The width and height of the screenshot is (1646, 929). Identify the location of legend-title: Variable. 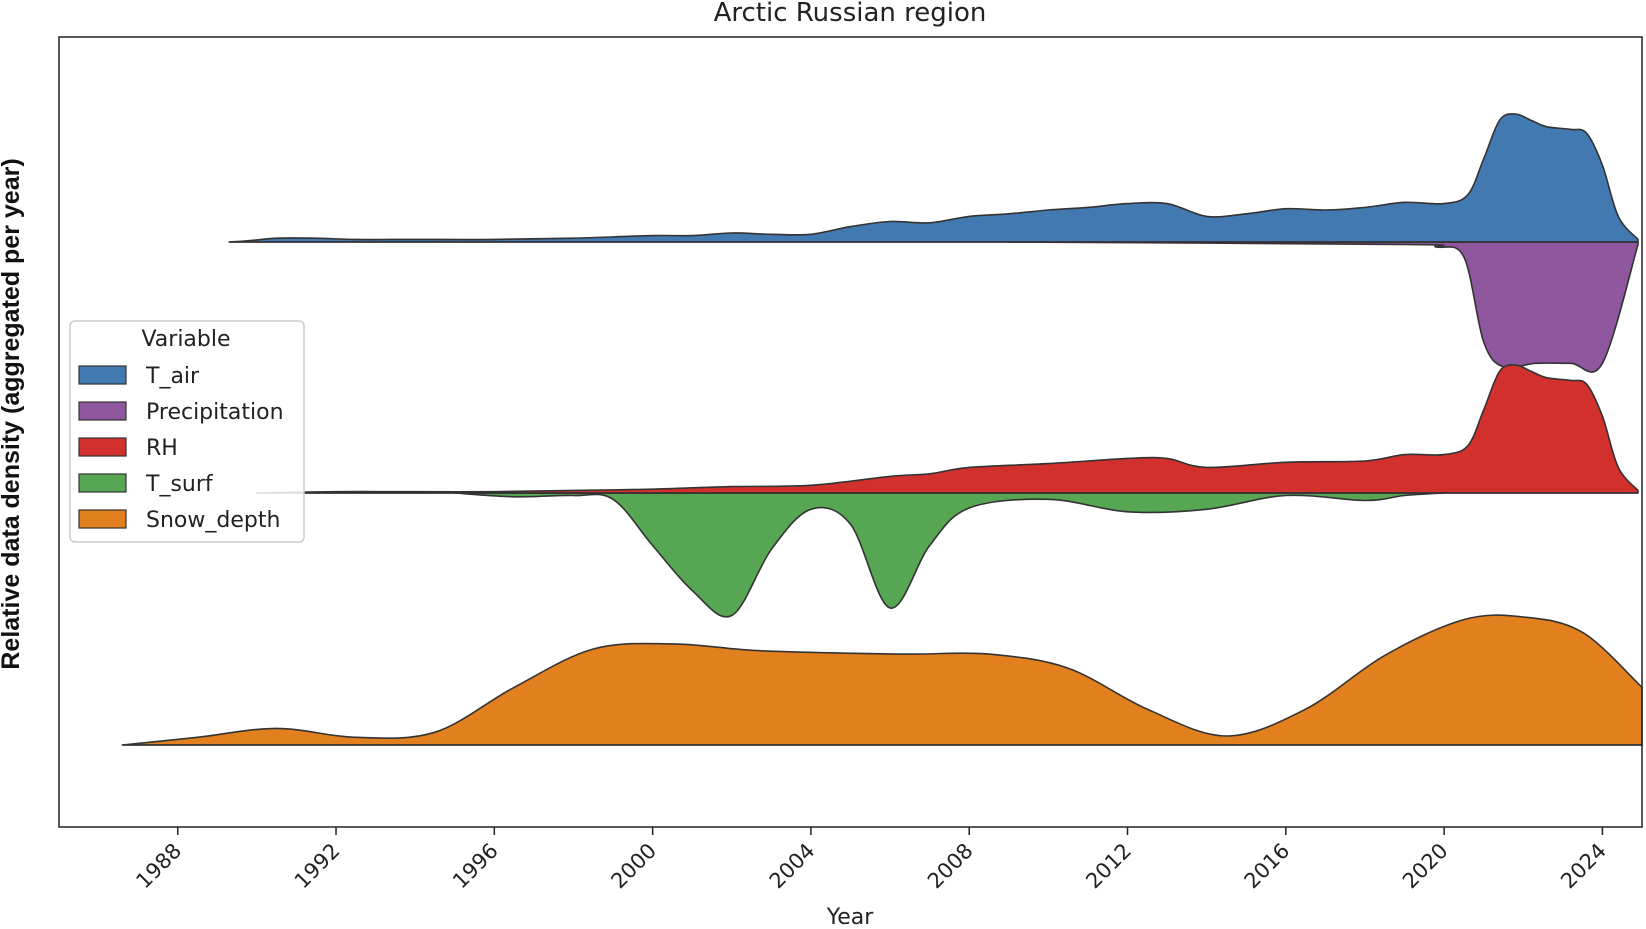
(185, 339).